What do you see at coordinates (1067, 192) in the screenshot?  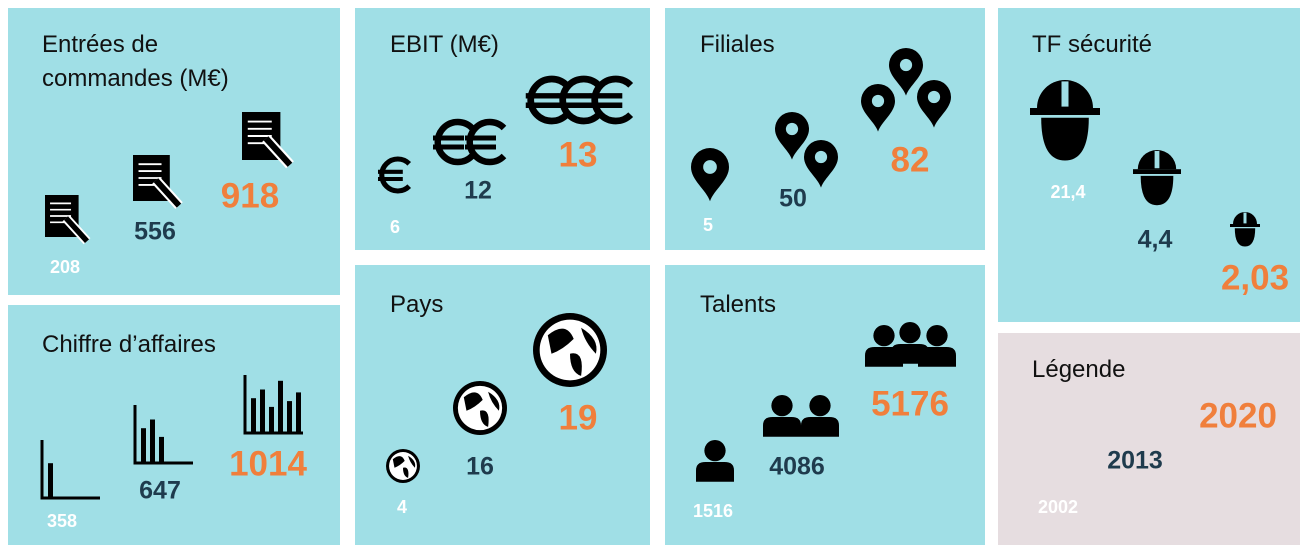 I see `tile-value: 21,4` at bounding box center [1067, 192].